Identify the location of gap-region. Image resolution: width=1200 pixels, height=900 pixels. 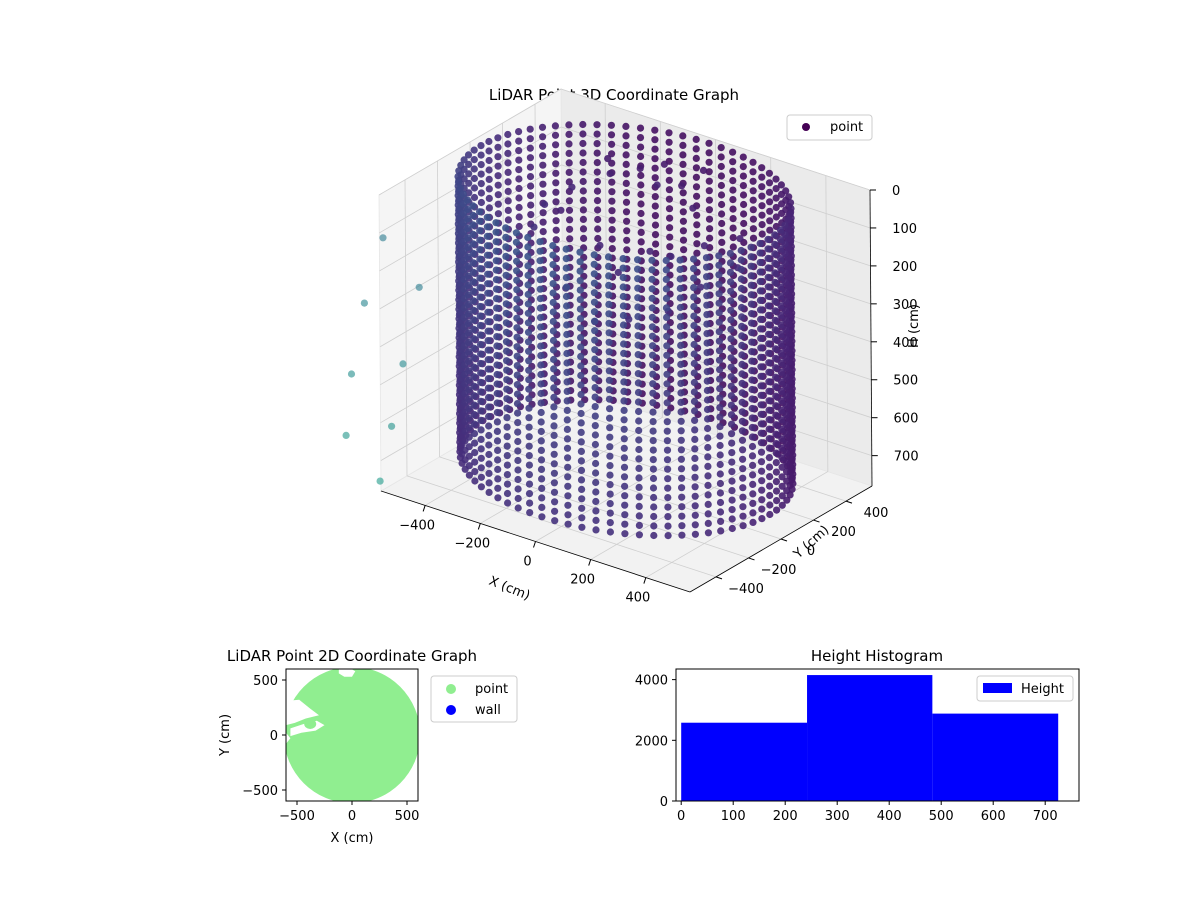
(347, 673).